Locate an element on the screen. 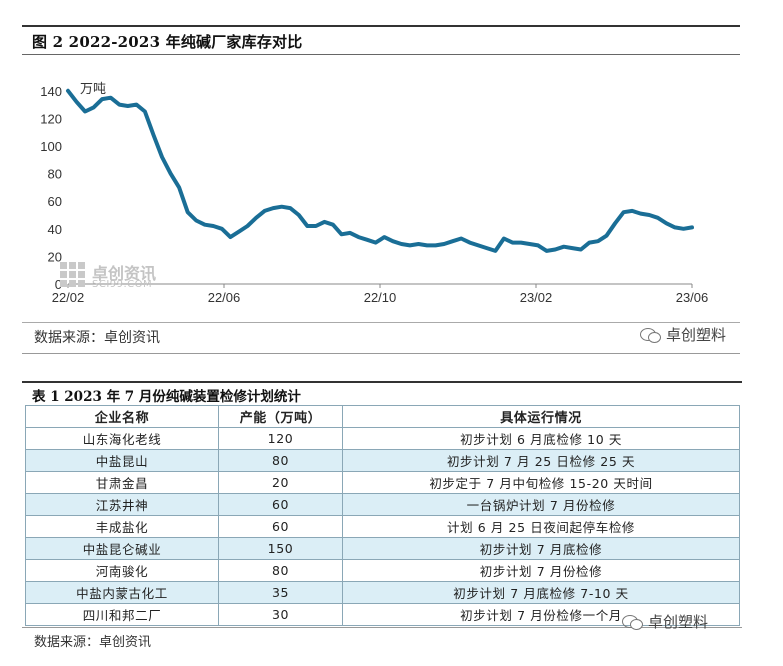 The width and height of the screenshot is (783, 666). figure-source: 数据来源：卓创资讯 is located at coordinates (97, 338).